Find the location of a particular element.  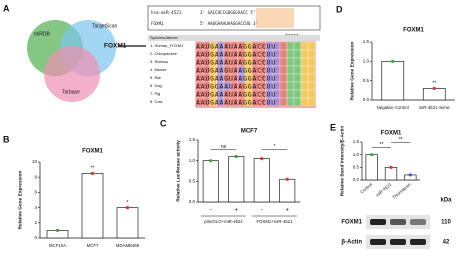

y-tick-label: 0 is located at coordinates (35, 237).